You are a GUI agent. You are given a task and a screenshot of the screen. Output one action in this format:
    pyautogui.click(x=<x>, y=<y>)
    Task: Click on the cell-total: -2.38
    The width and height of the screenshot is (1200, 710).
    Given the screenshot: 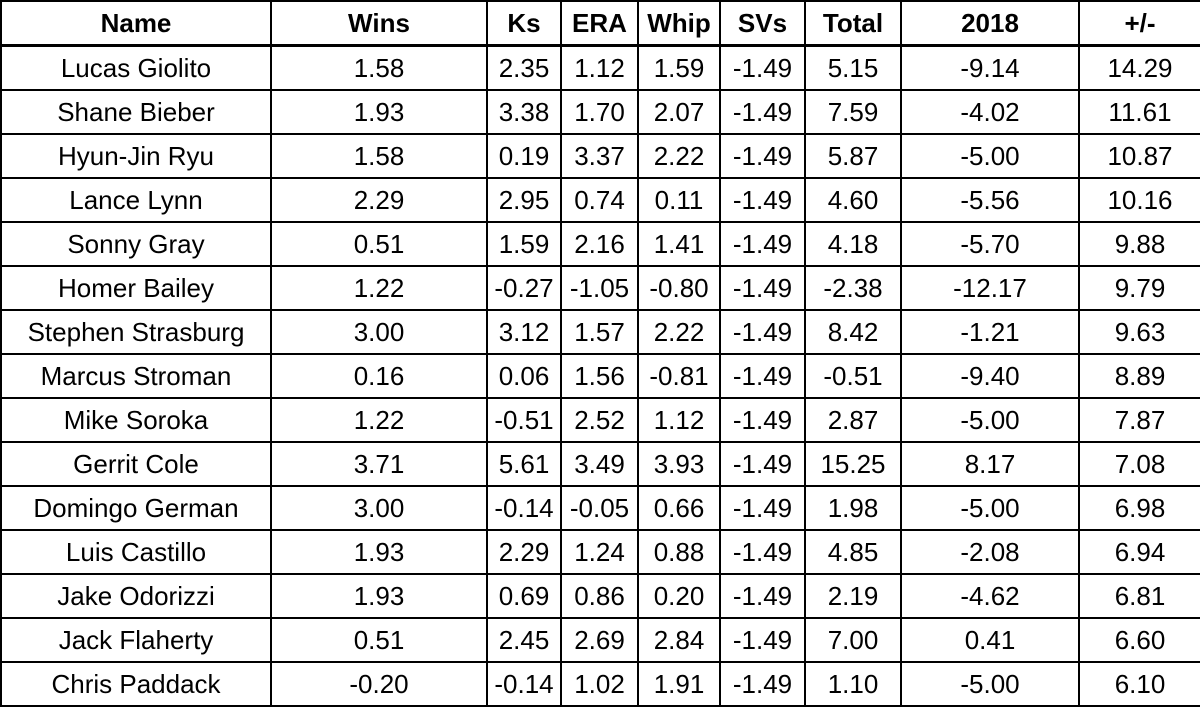 What is the action you would take?
    pyautogui.click(x=853, y=288)
    